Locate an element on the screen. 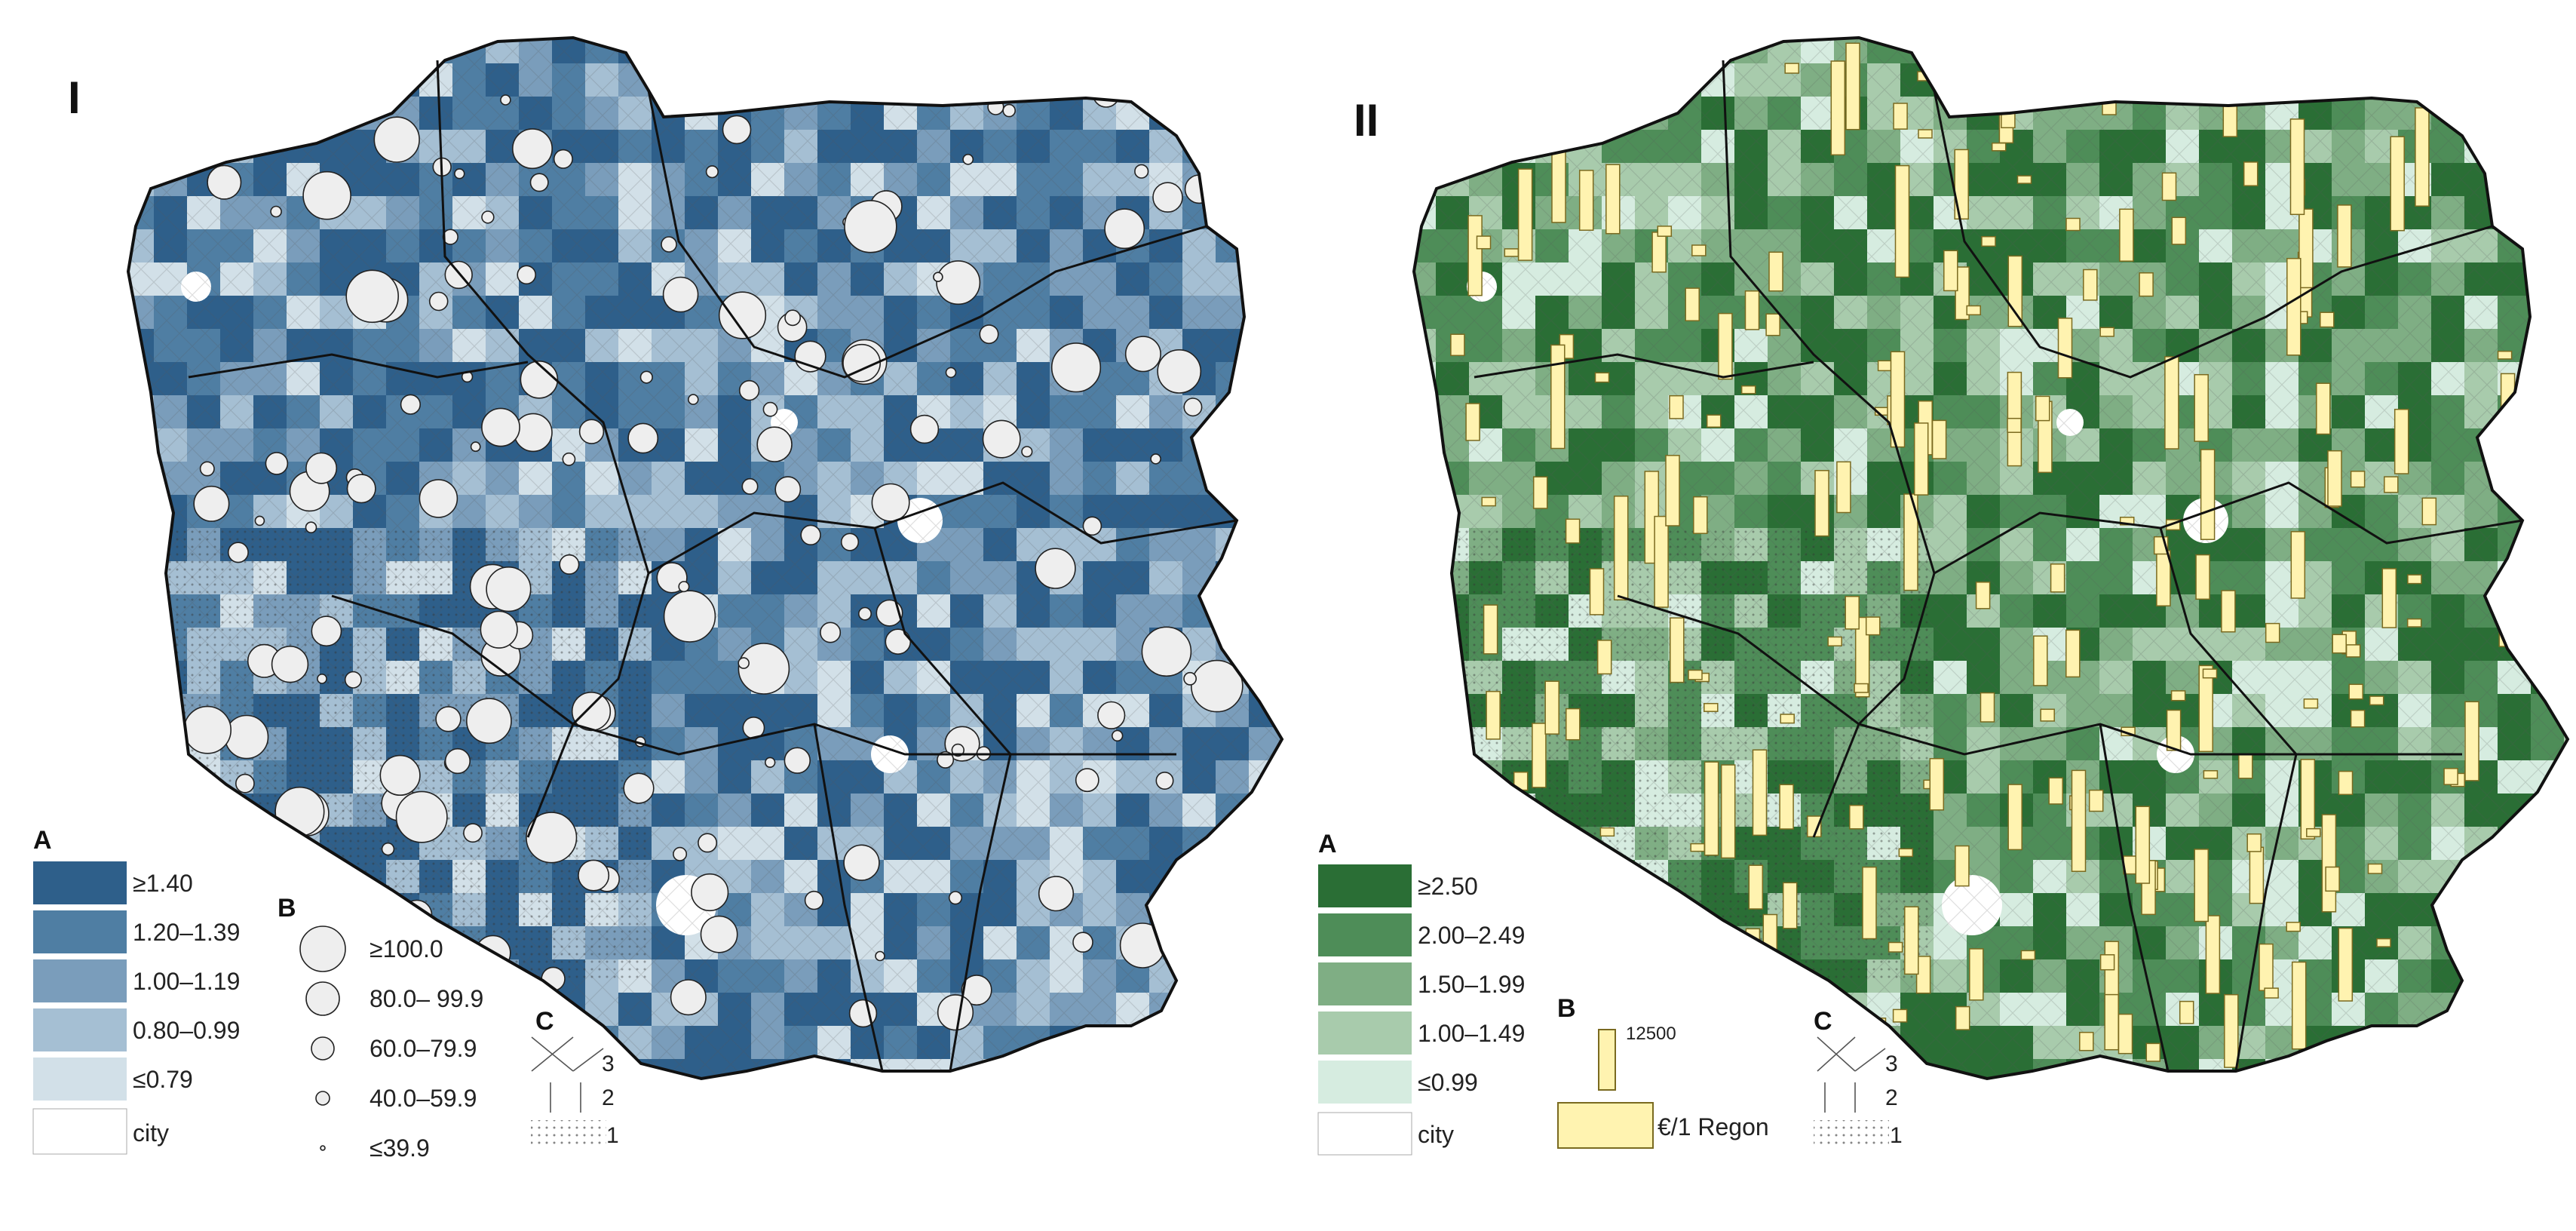 This screenshot has width=2576, height=1231. legend-swatch-city is located at coordinates (79, 1131).